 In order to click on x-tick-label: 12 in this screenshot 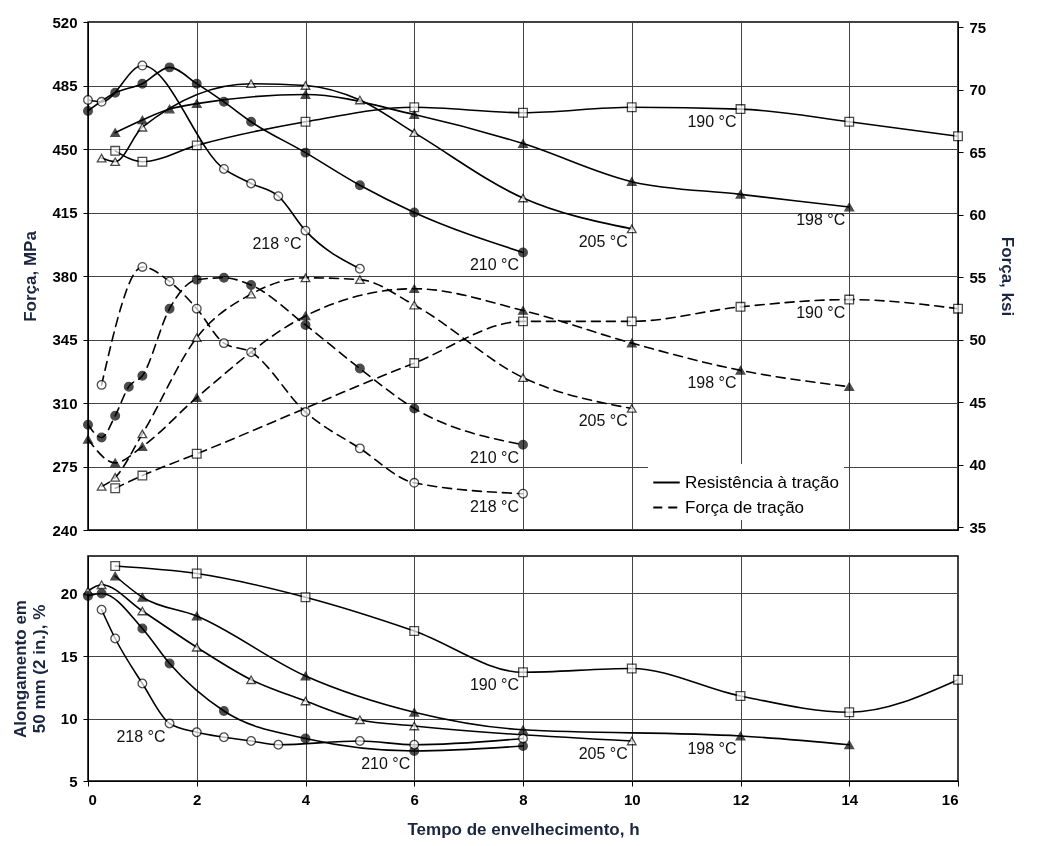, I will do `click(741, 799)`.